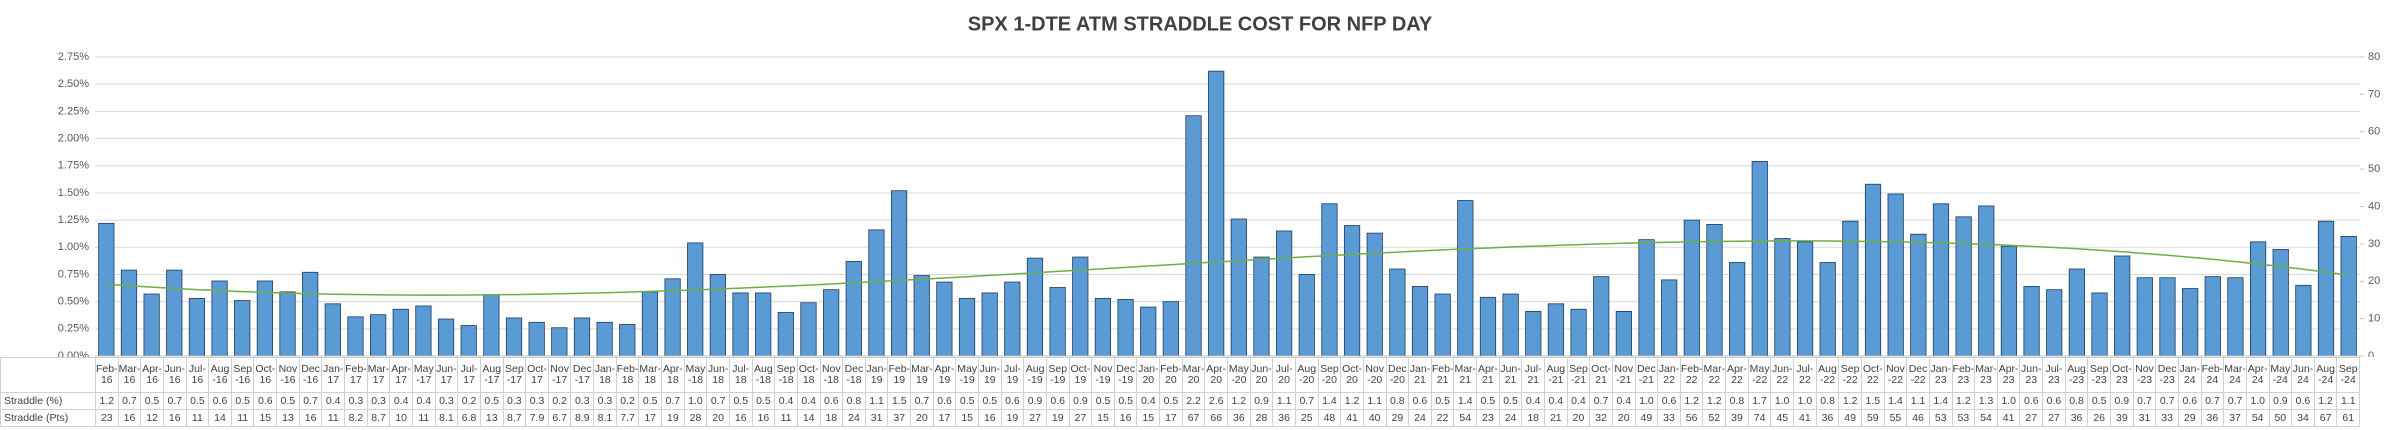 The height and width of the screenshot is (430, 2400). I want to click on x-tick-label: Jan-23, so click(1940, 375).